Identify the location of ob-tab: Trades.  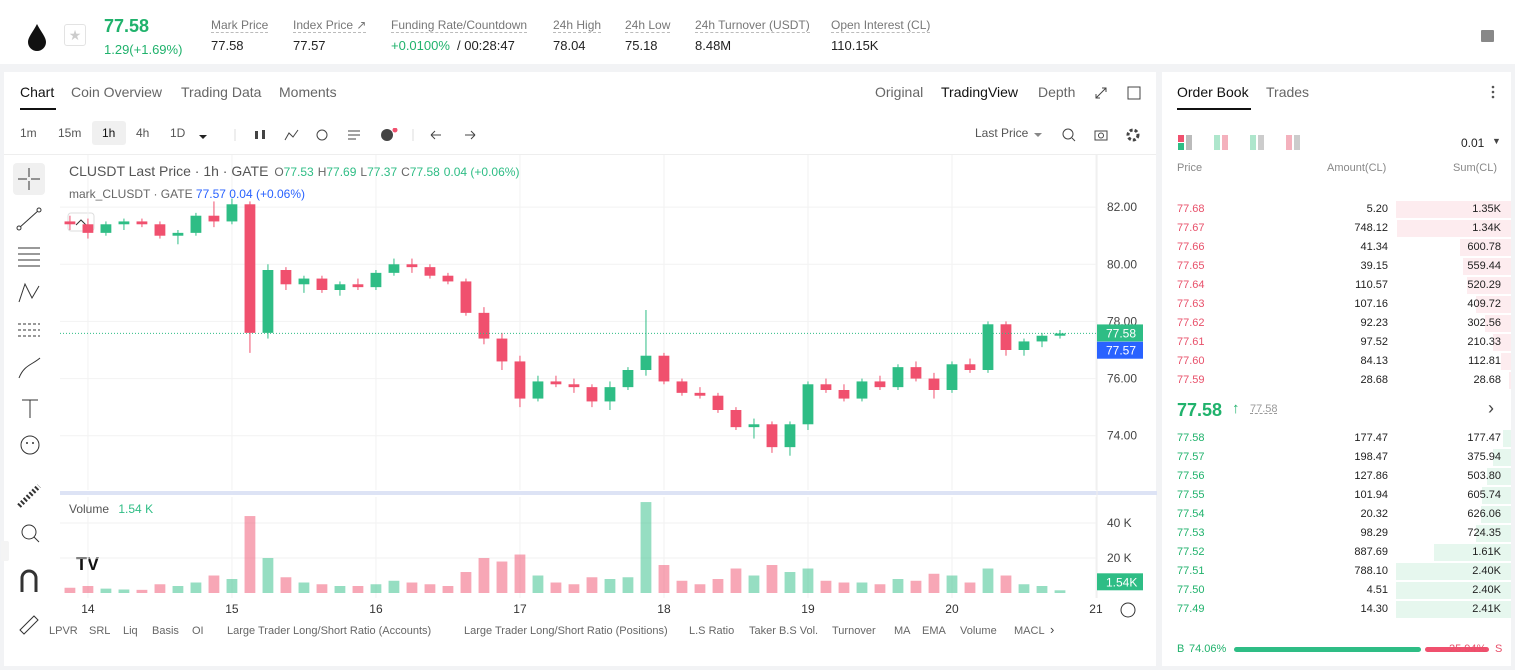
(1288, 92).